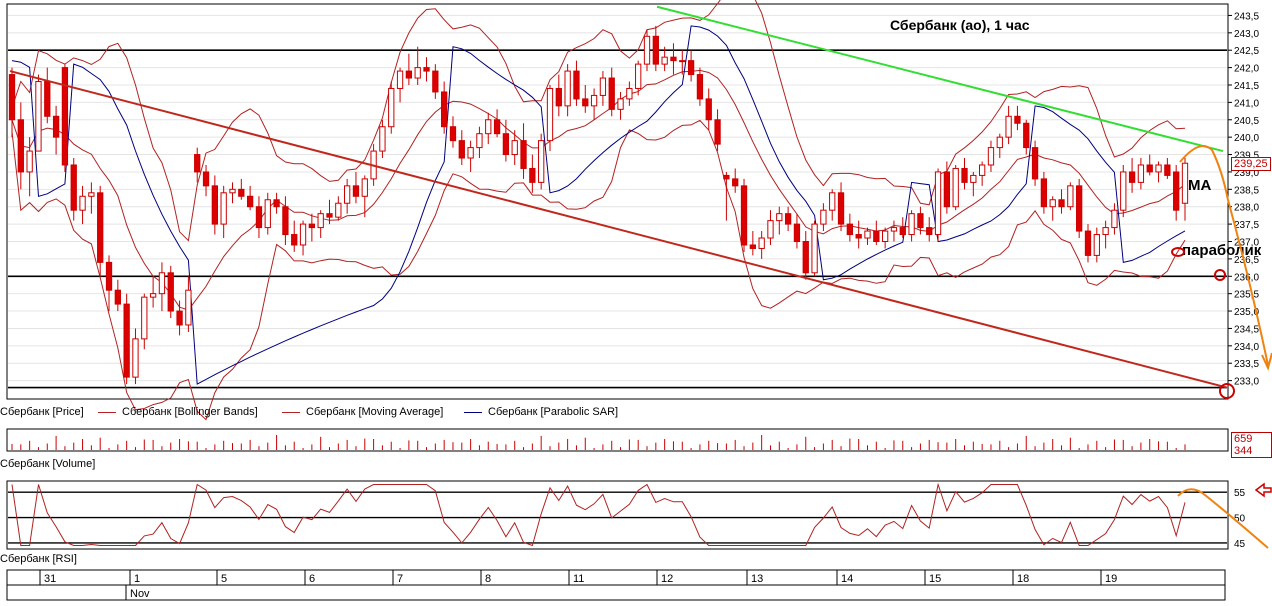 This screenshot has height=606, width=1272. What do you see at coordinates (1240, 544) in the screenshot?
I see `rsi-tick-label: 45` at bounding box center [1240, 544].